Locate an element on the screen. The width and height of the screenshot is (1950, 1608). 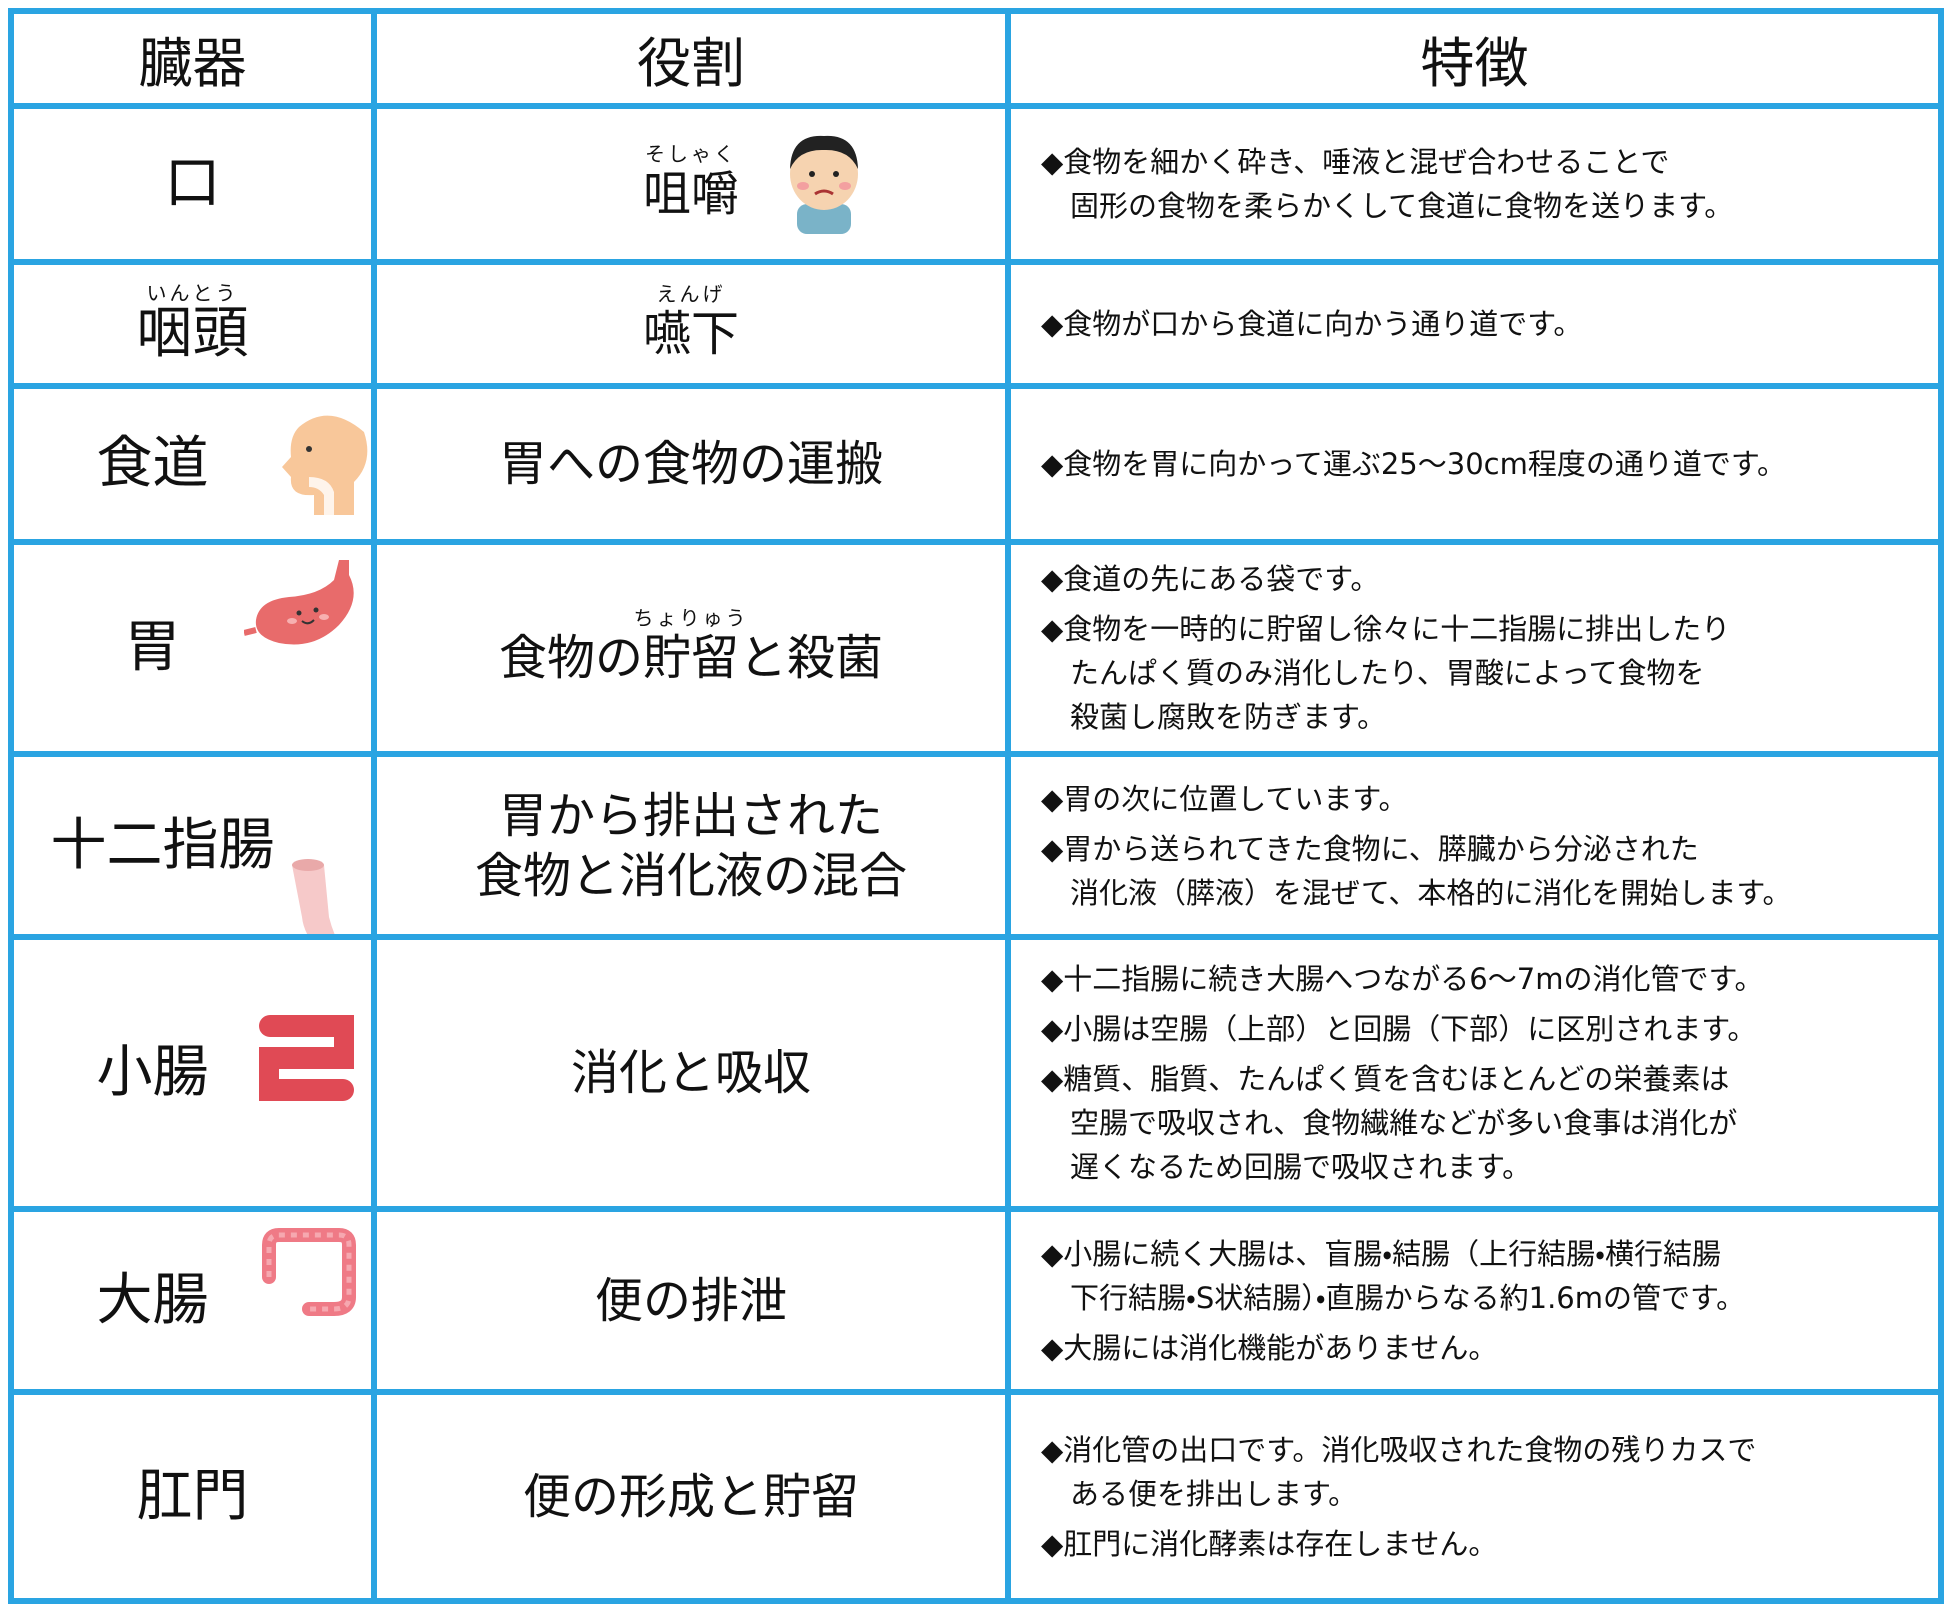
feature-item: ◆大腸には消化機能がありません。 is located at coordinates (1269, 1348).